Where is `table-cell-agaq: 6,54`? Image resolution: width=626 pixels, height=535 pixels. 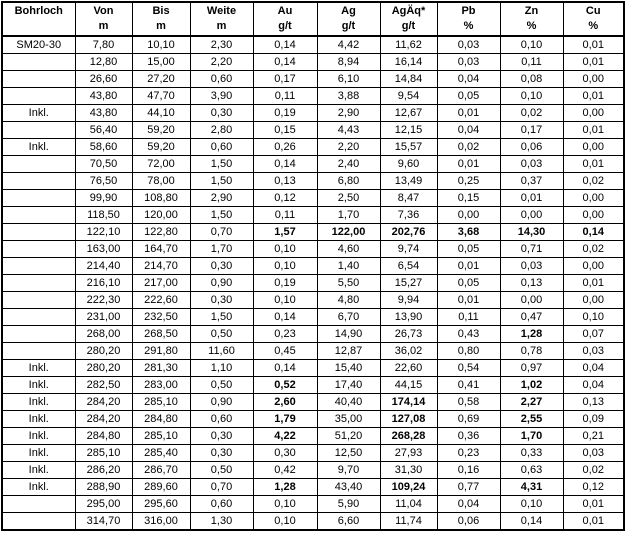
table-cell-agaq: 6,54 is located at coordinates (408, 266).